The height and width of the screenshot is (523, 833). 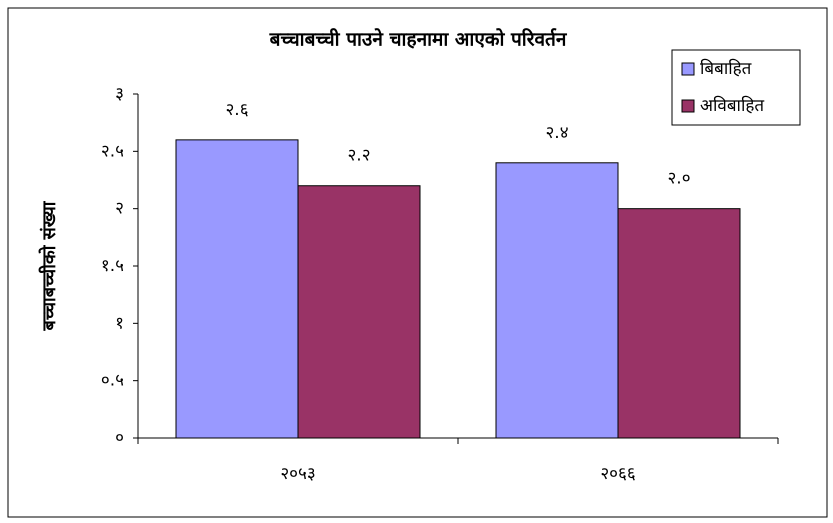 I want to click on x-tick-label: २०६६, so click(x=618, y=474).